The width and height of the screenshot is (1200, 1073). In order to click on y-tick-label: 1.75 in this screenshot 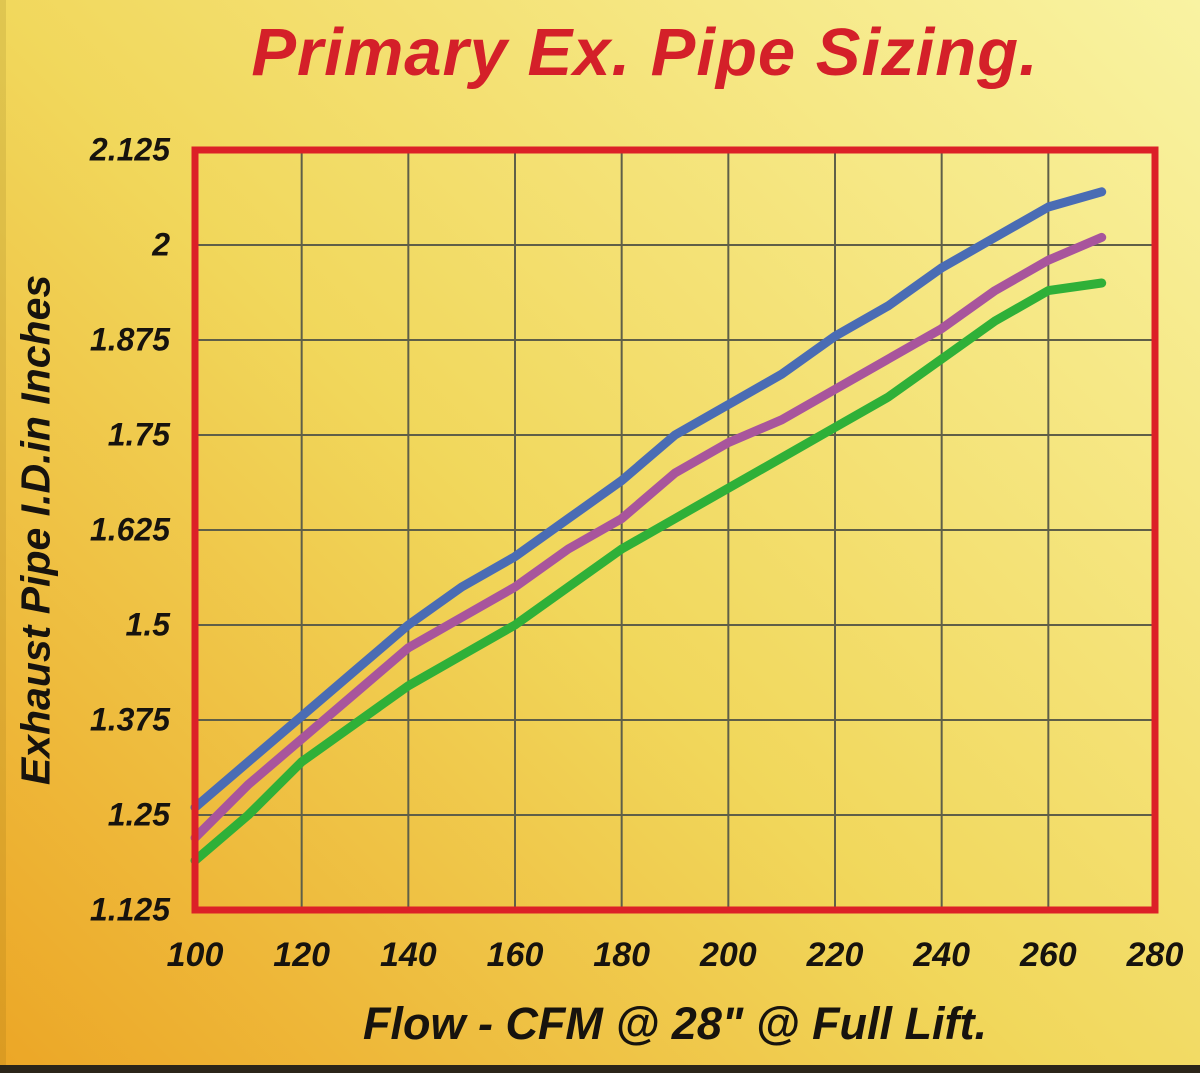, I will do `click(138, 434)`.